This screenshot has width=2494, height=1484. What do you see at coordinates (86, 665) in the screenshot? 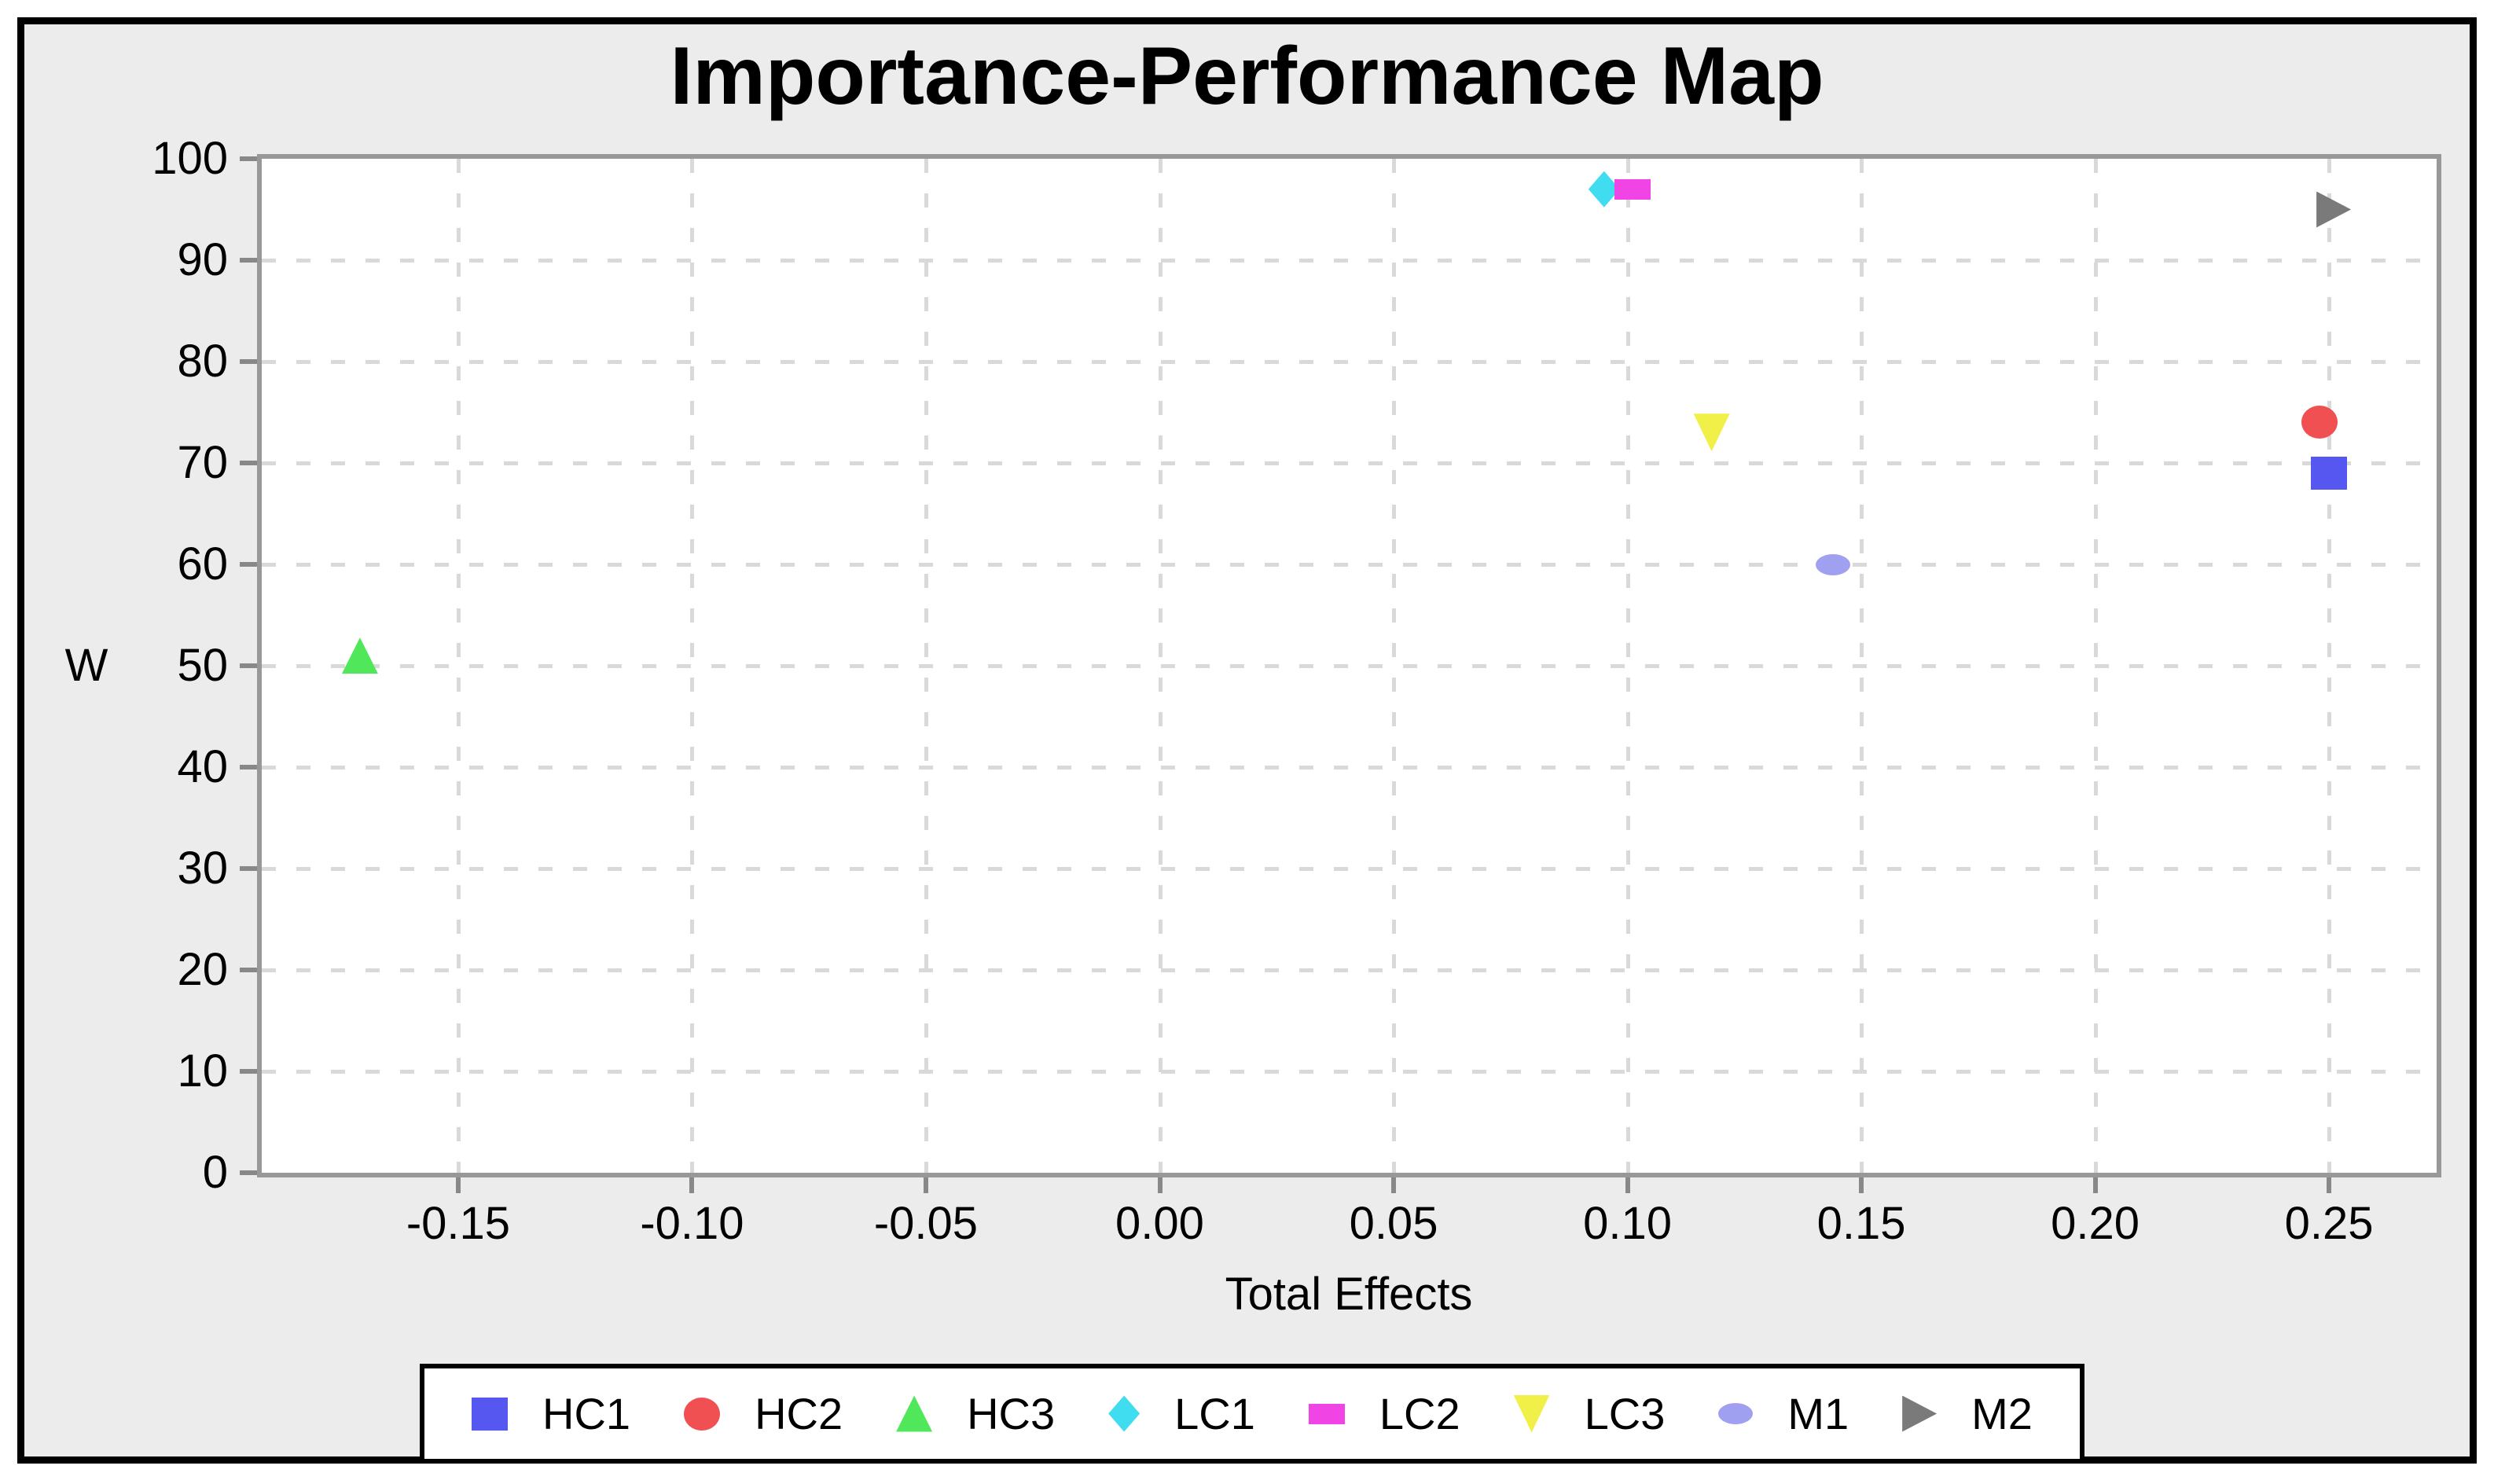
I see `y-axis-title: W` at bounding box center [86, 665].